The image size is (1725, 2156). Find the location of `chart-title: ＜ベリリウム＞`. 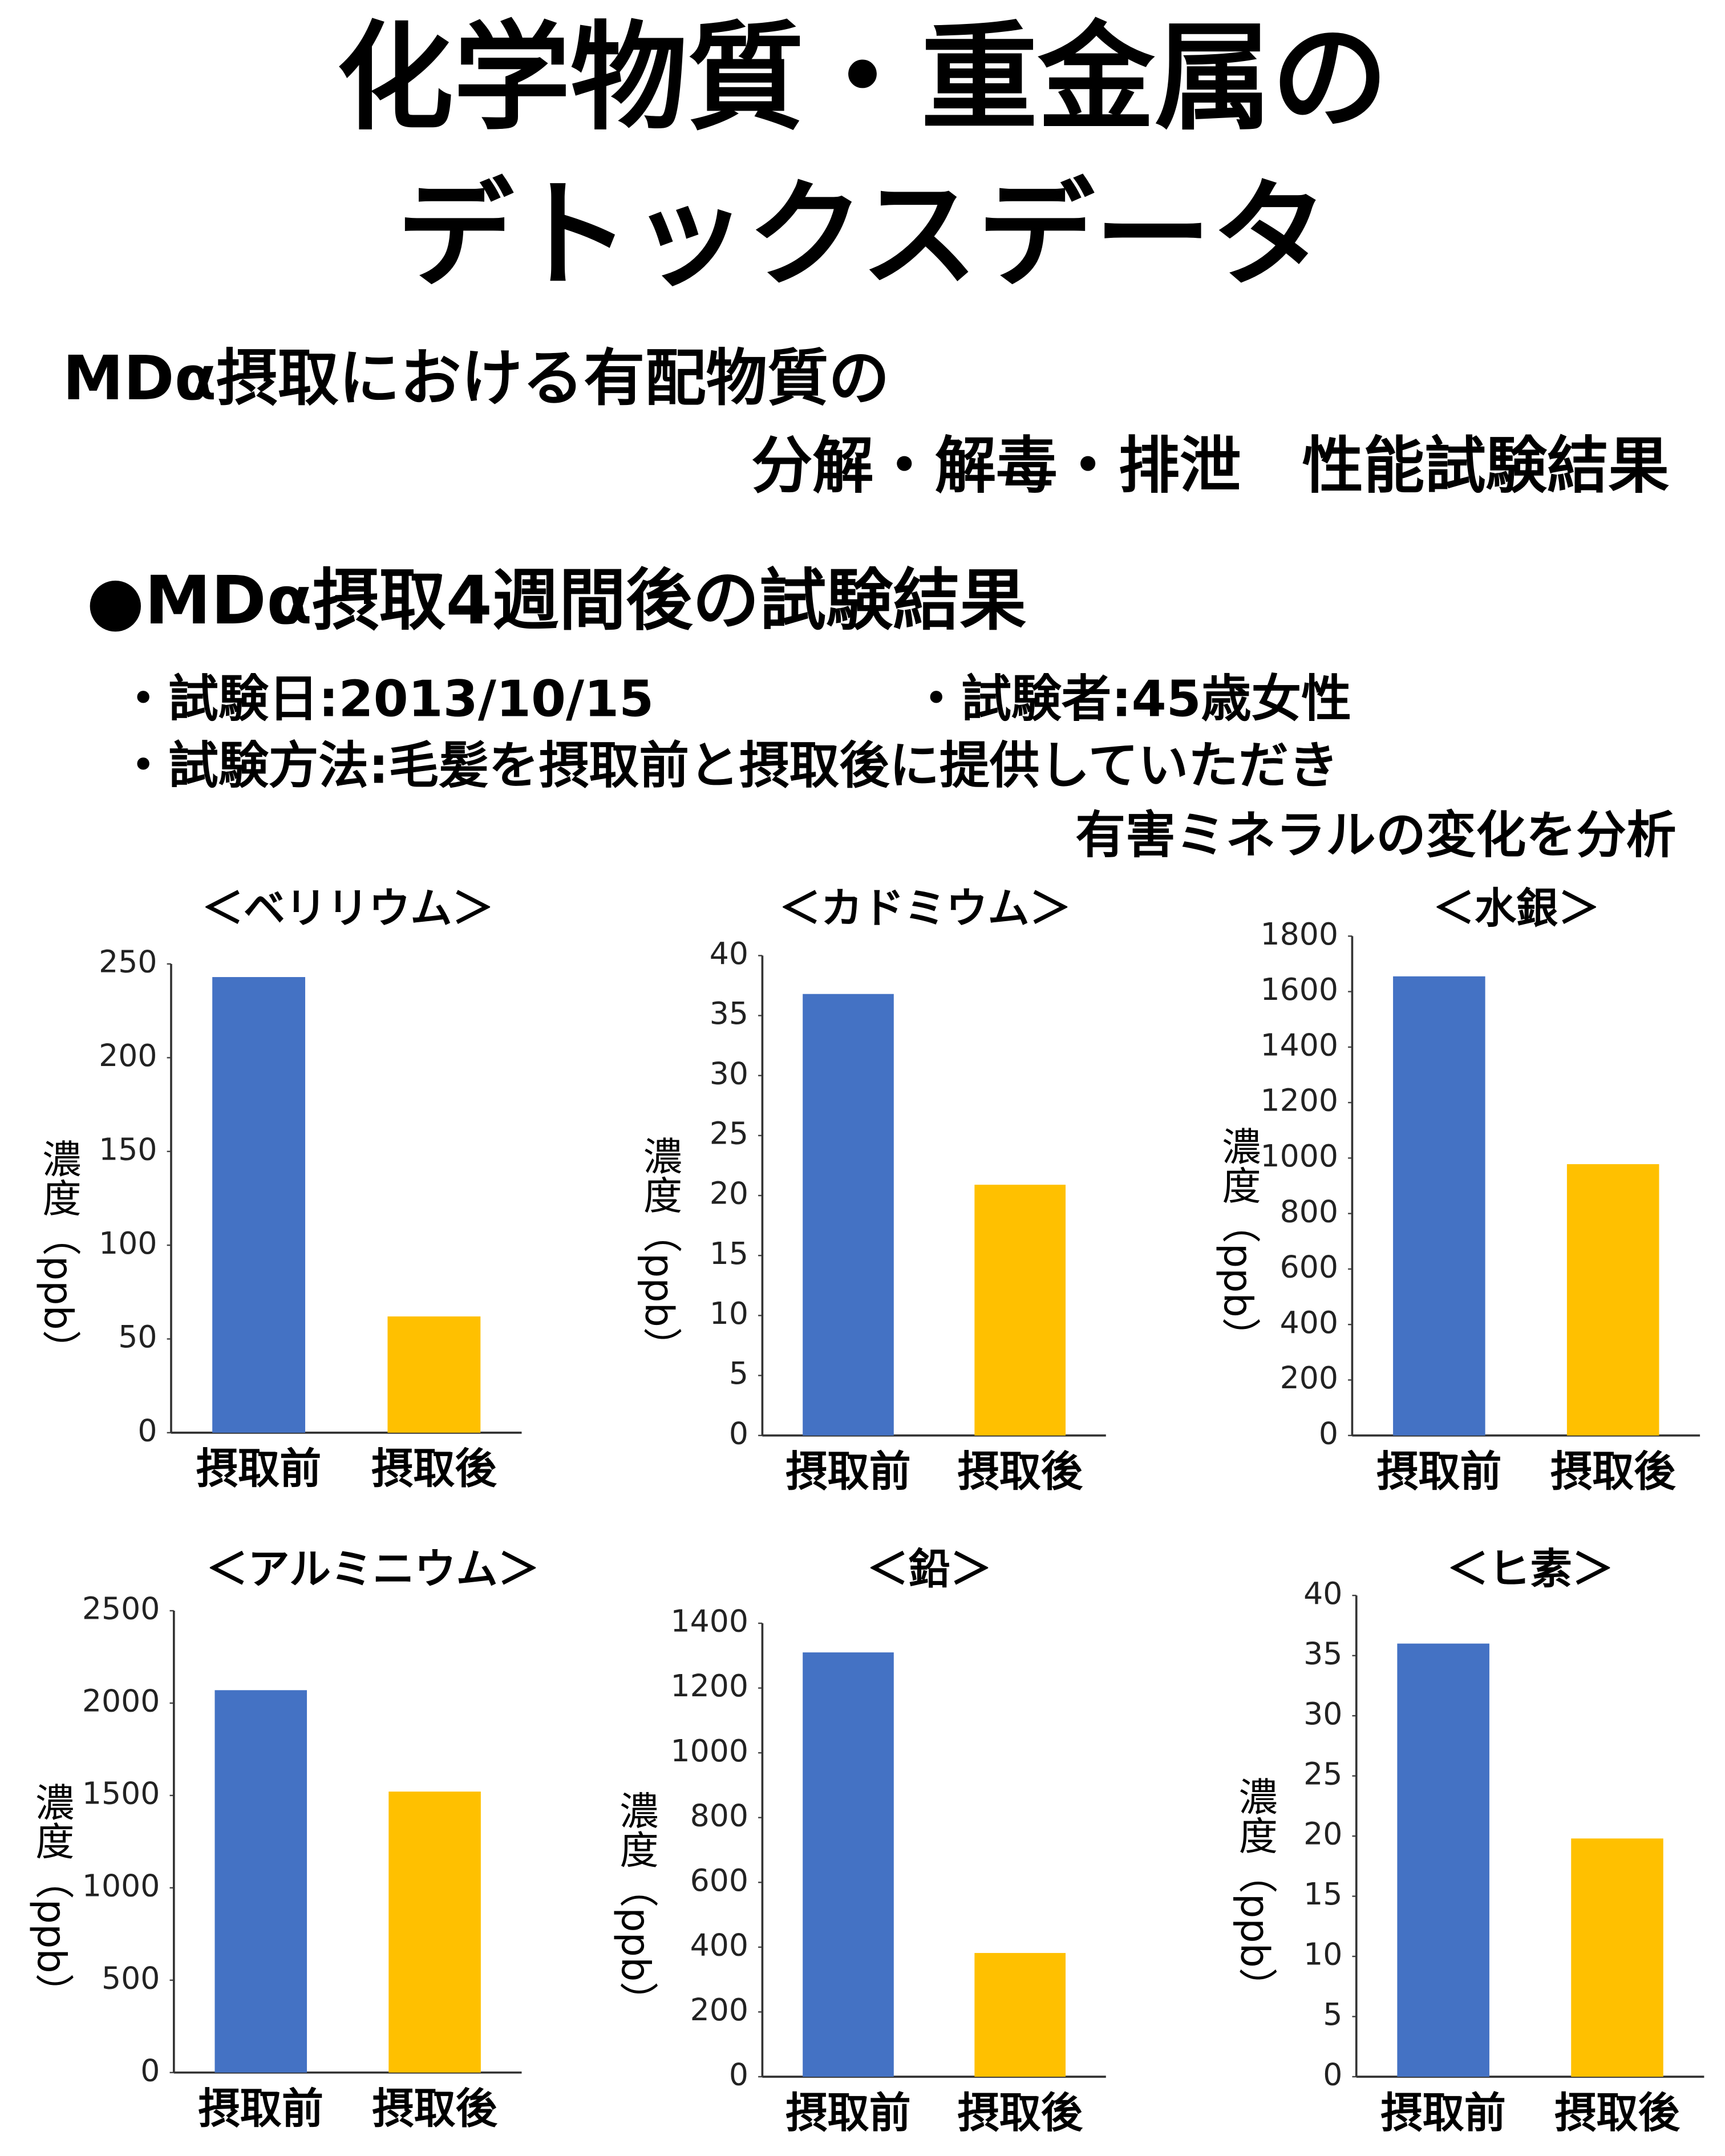

chart-title: ＜ベリリウム＞ is located at coordinates (348, 909).